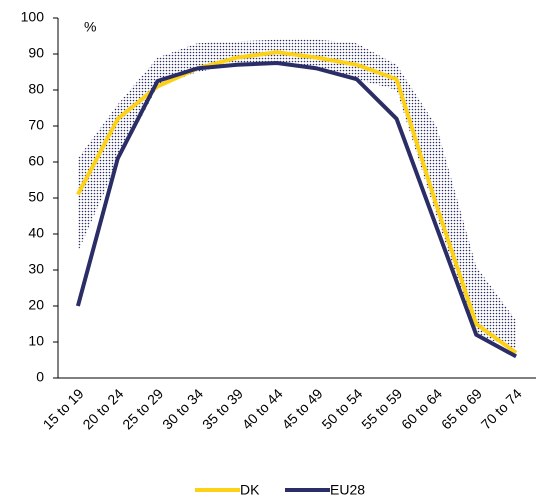  What do you see at coordinates (36, 305) in the screenshot?
I see `y-tick-label: 20` at bounding box center [36, 305].